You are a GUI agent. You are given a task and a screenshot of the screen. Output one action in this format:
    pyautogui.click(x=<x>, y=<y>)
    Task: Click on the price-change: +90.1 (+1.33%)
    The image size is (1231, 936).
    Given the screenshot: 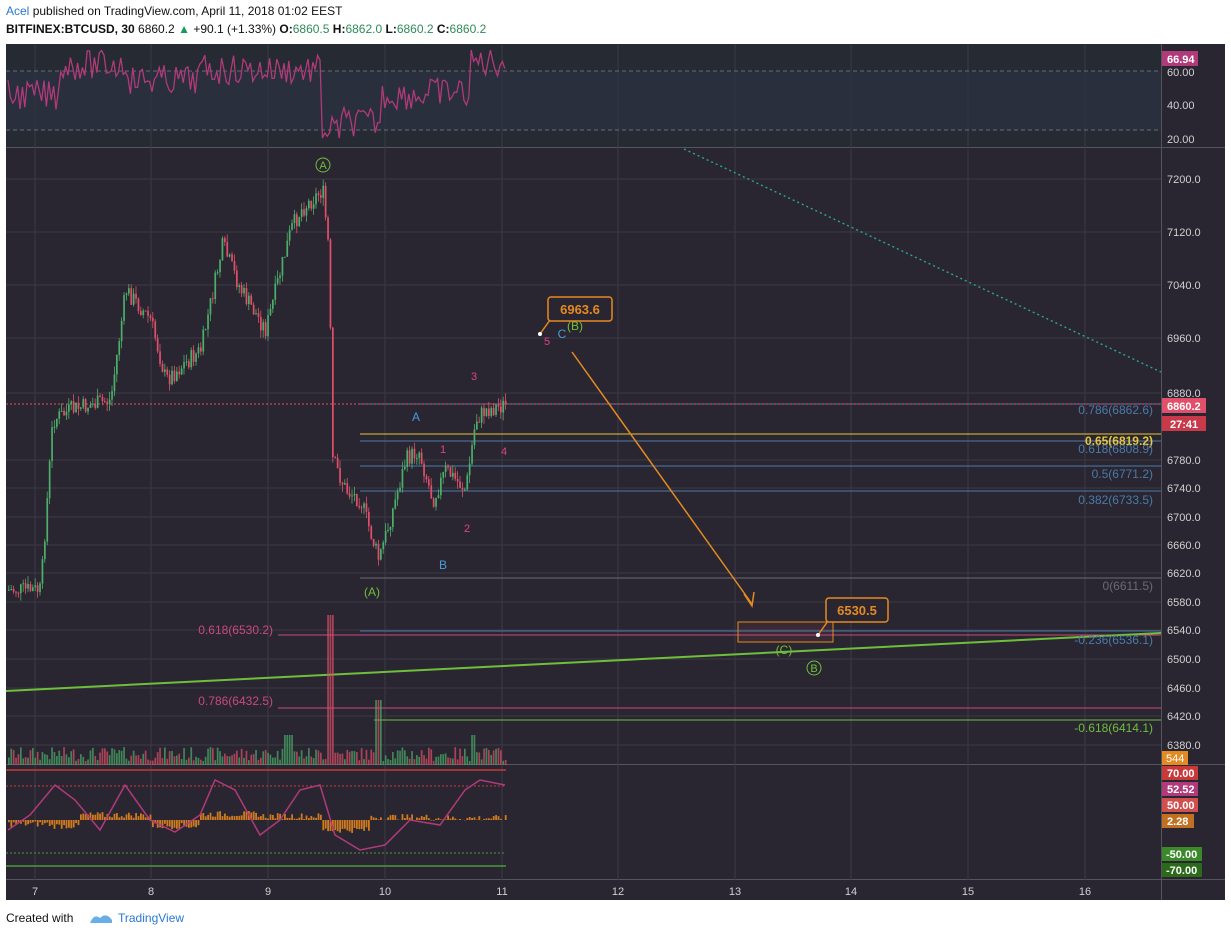 What is the action you would take?
    pyautogui.click(x=235, y=29)
    